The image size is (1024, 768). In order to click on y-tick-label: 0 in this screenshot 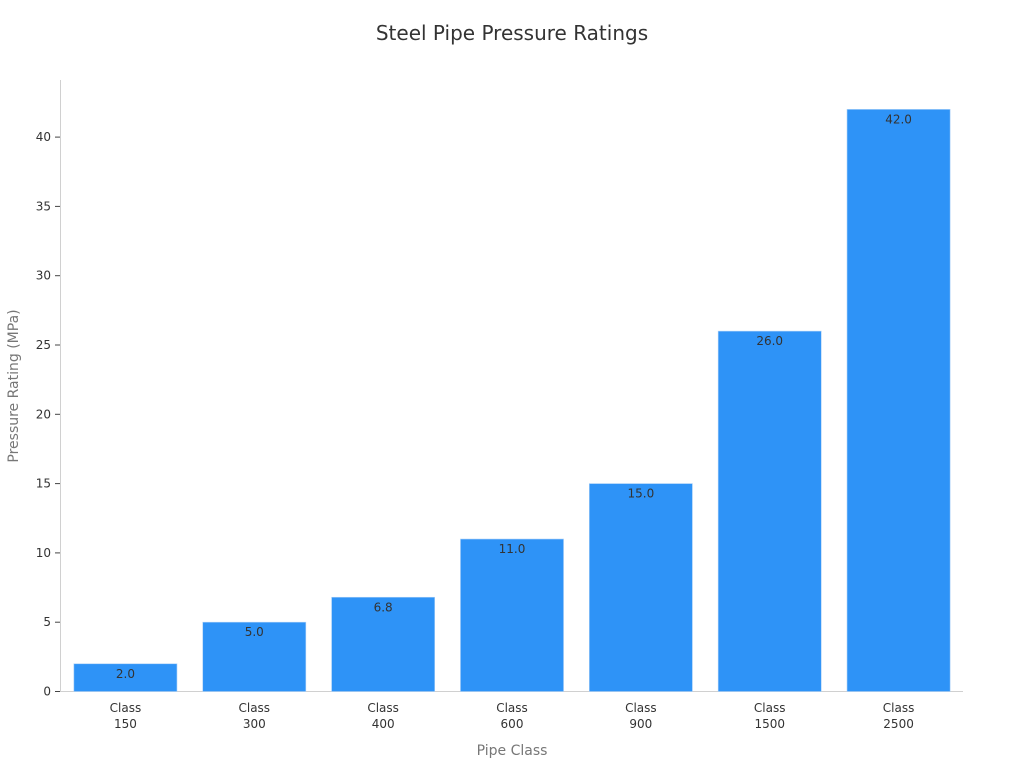, I will do `click(47, 692)`.